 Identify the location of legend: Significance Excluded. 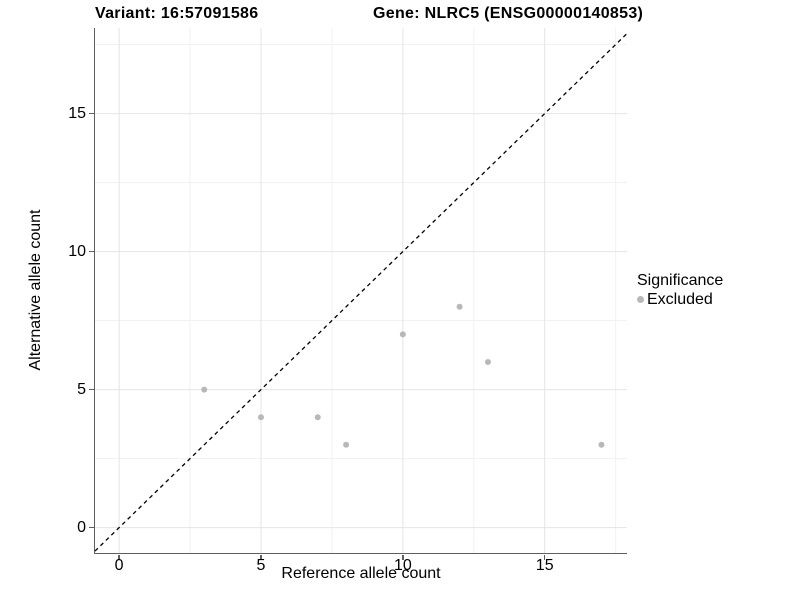
(680, 290).